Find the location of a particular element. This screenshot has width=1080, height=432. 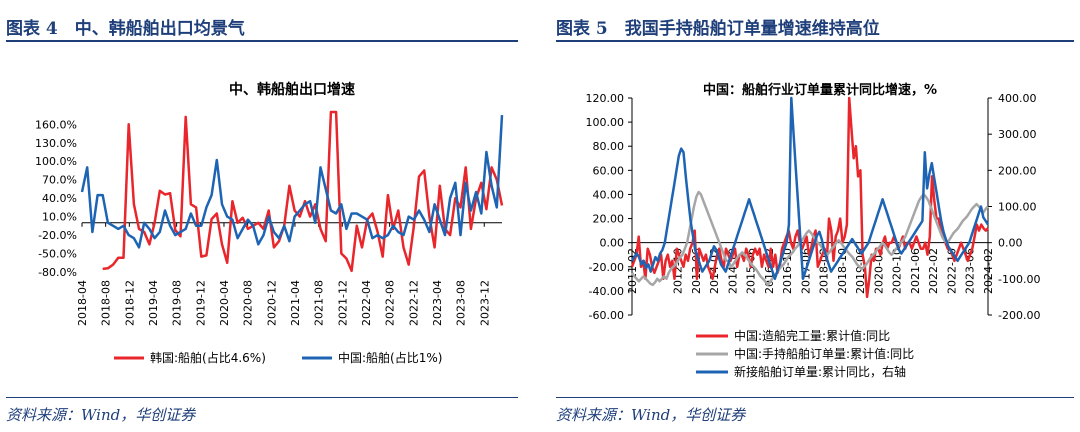

x-tick-label: 2023-04 is located at coordinates (437, 303).